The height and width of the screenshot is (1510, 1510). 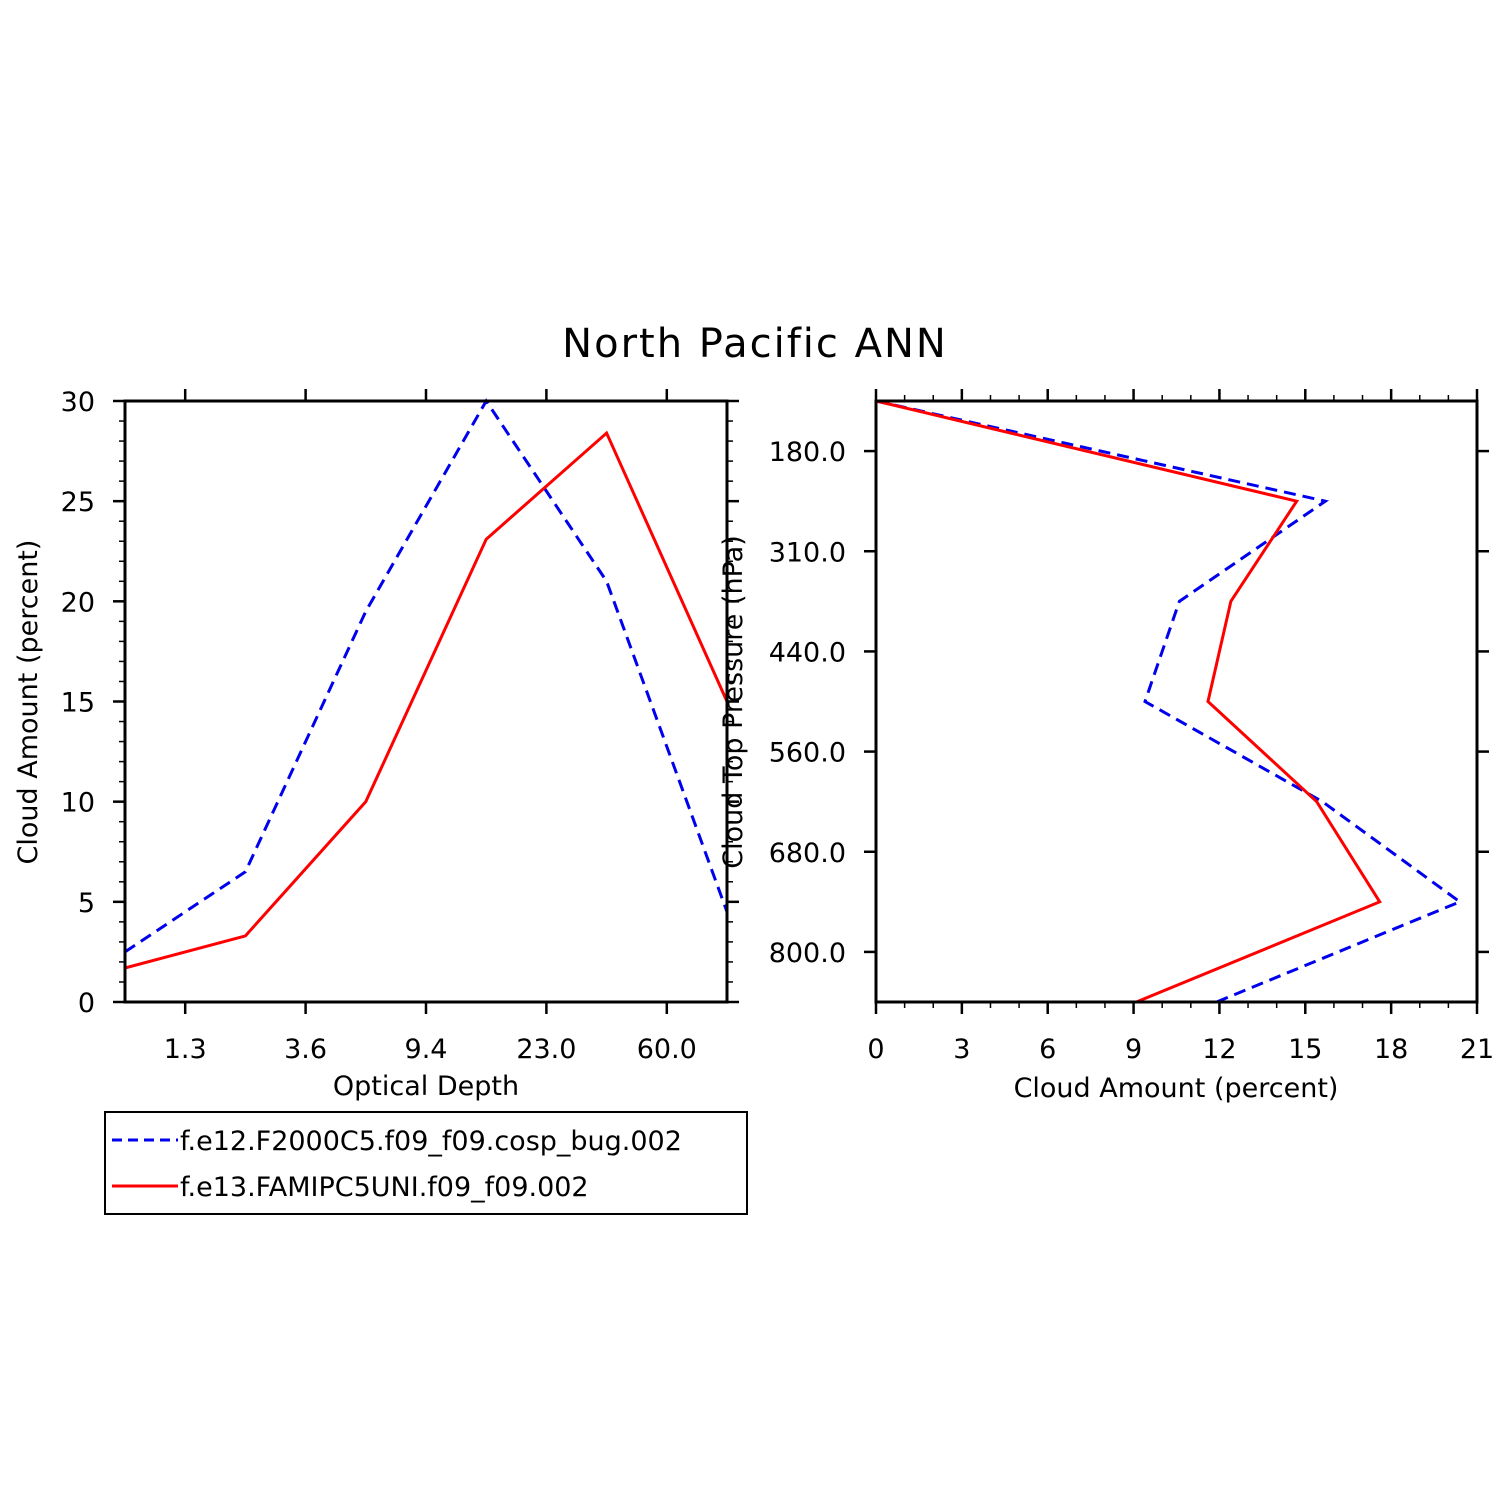 I want to click on left-x-axis-label: Optical Depth, so click(x=426, y=1086).